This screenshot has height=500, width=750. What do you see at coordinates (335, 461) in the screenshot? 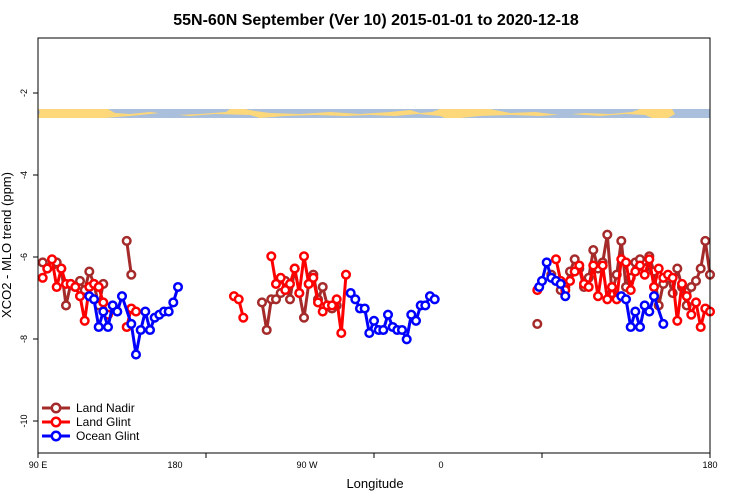
I see `x-tick: 90 W` at bounding box center [335, 461].